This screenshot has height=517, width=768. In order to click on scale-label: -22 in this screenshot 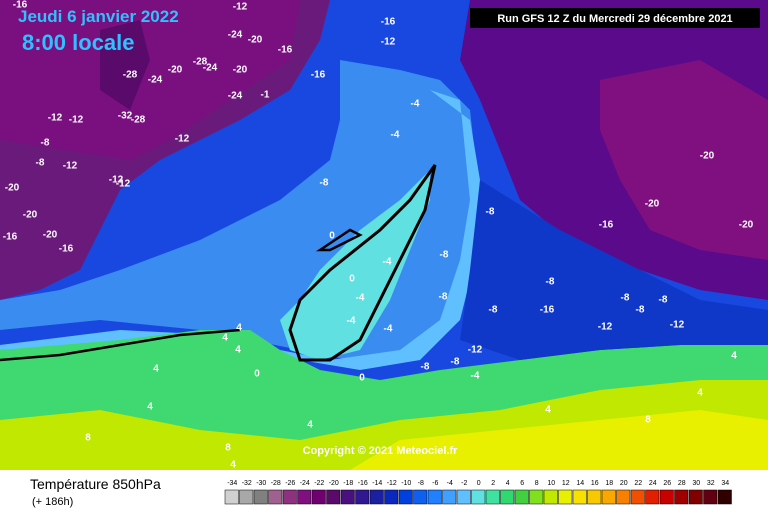, I will do `click(319, 483)`.